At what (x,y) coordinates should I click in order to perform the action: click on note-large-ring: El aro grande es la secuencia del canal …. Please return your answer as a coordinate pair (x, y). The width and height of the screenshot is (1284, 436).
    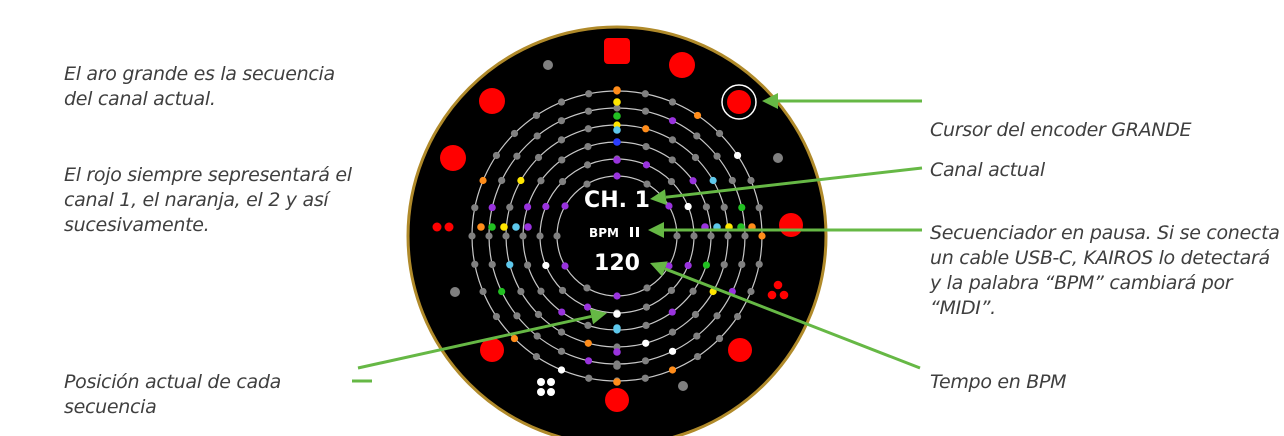
    Looking at the image, I should click on (199, 86).